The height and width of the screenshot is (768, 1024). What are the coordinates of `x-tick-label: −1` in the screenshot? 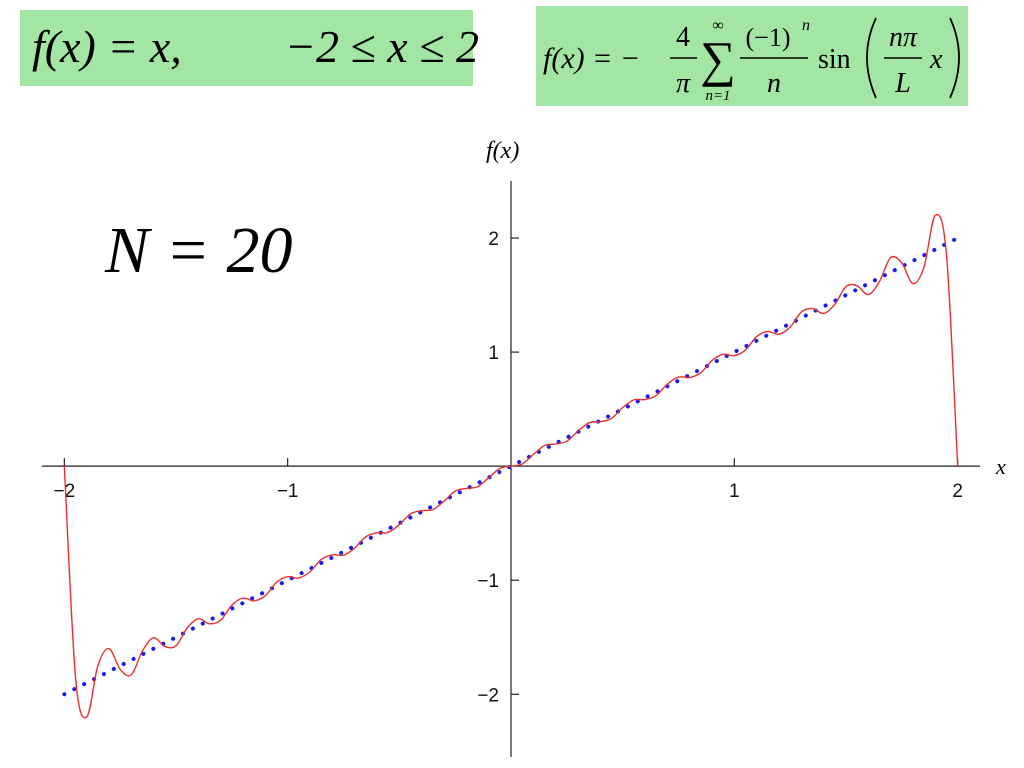 It's located at (288, 491).